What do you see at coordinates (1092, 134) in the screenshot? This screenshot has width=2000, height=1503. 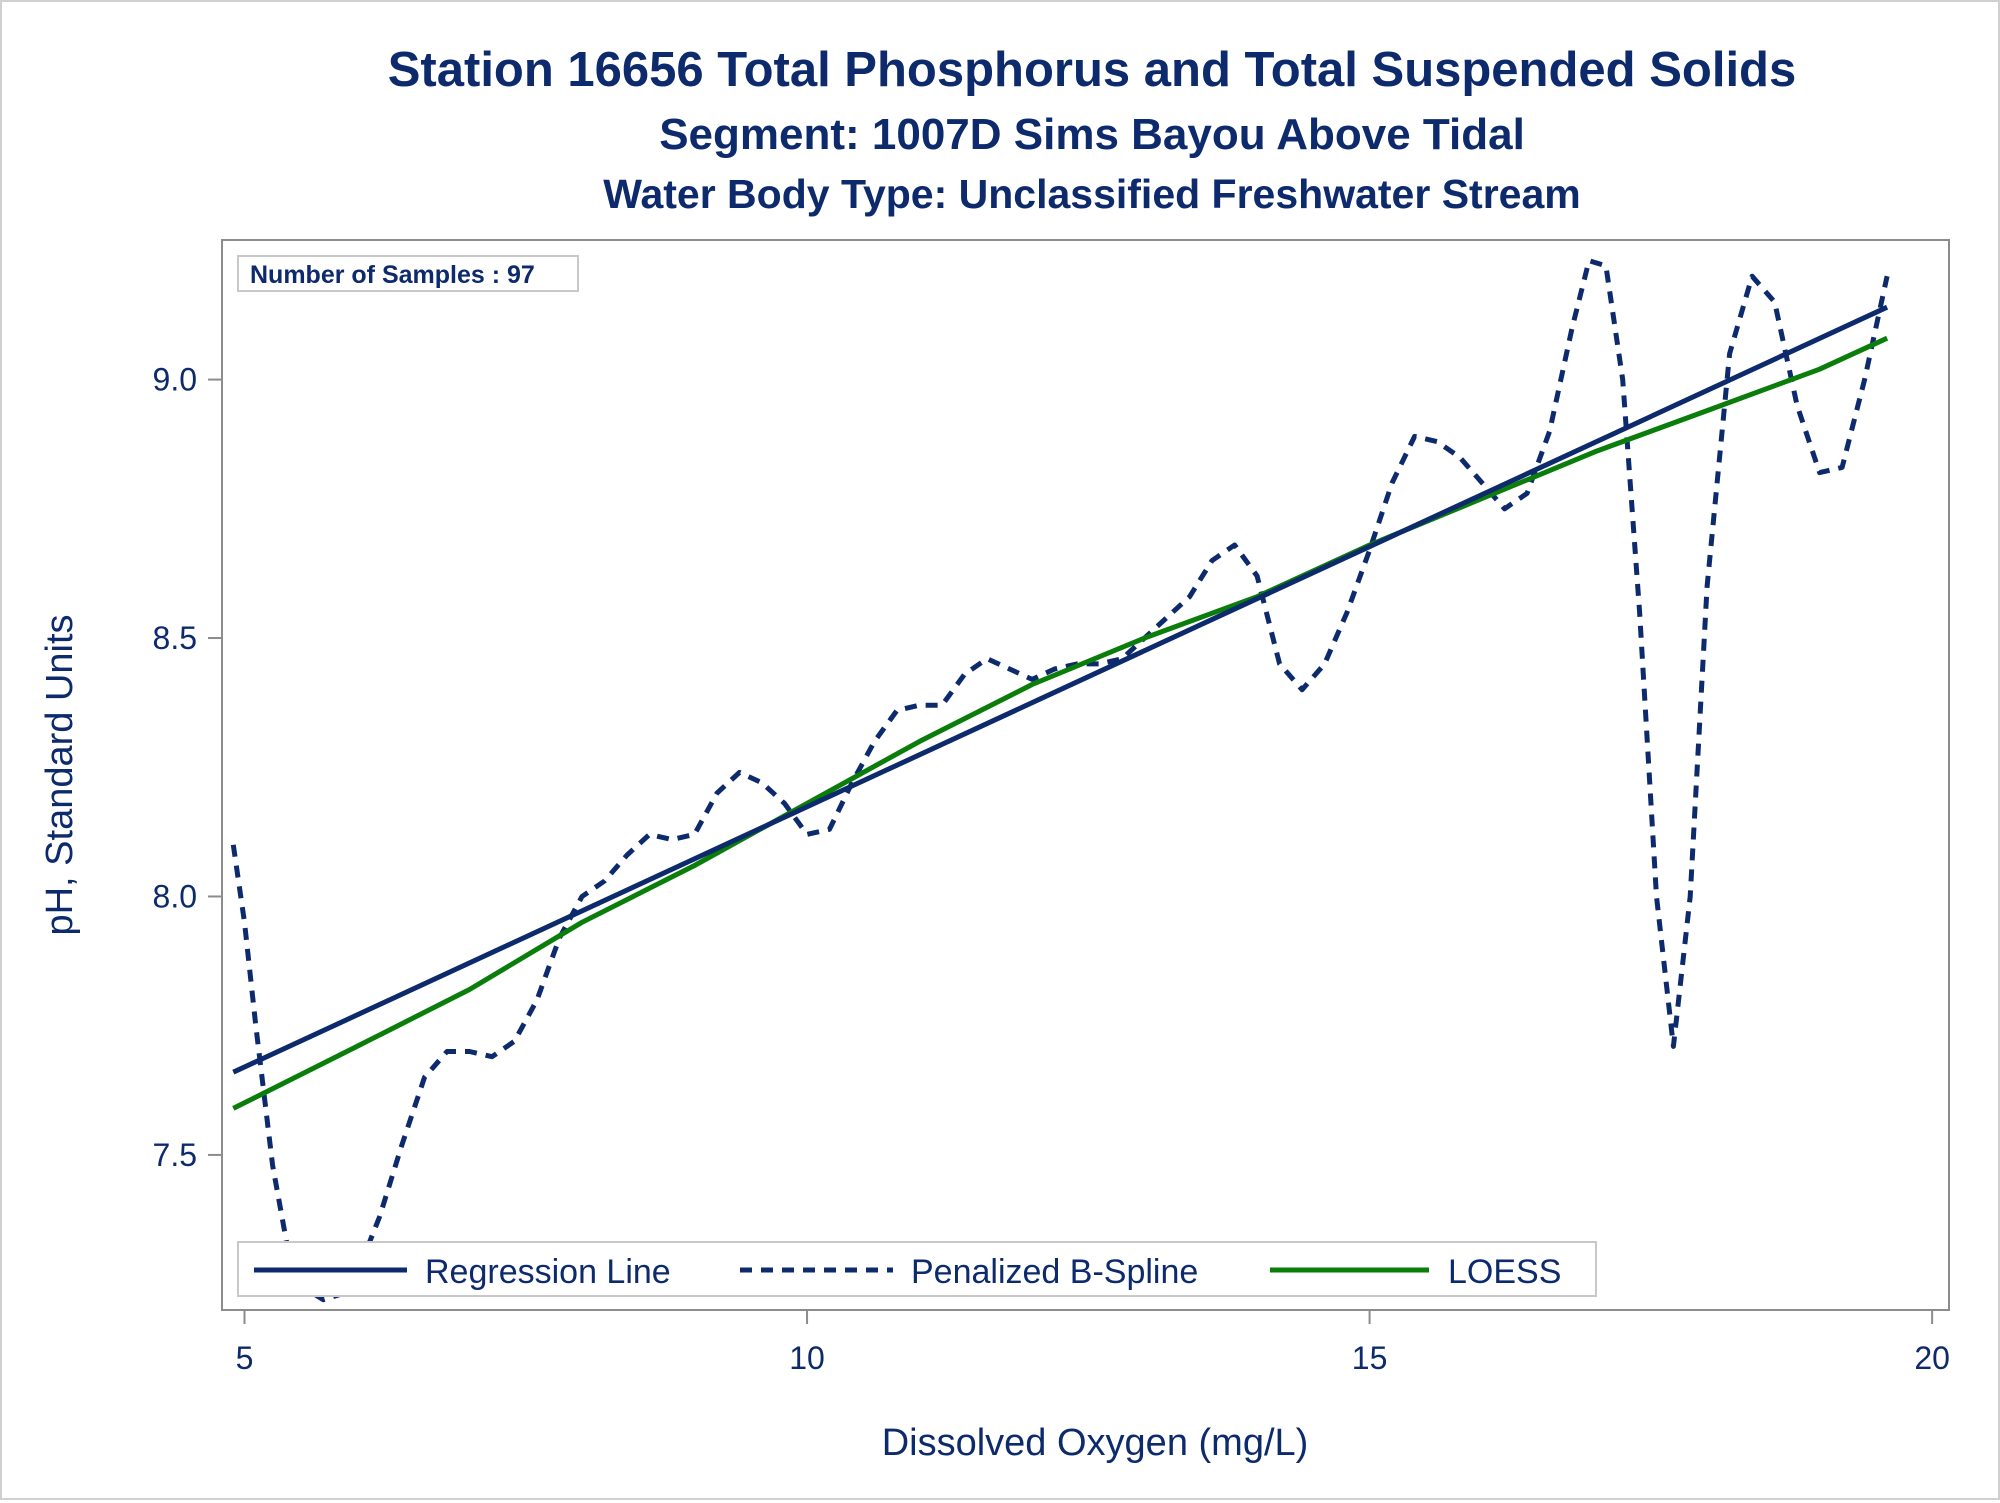 I see `chart-subtitle-segment: Segment: 1007D Sims Bayou Above Tidal` at bounding box center [1092, 134].